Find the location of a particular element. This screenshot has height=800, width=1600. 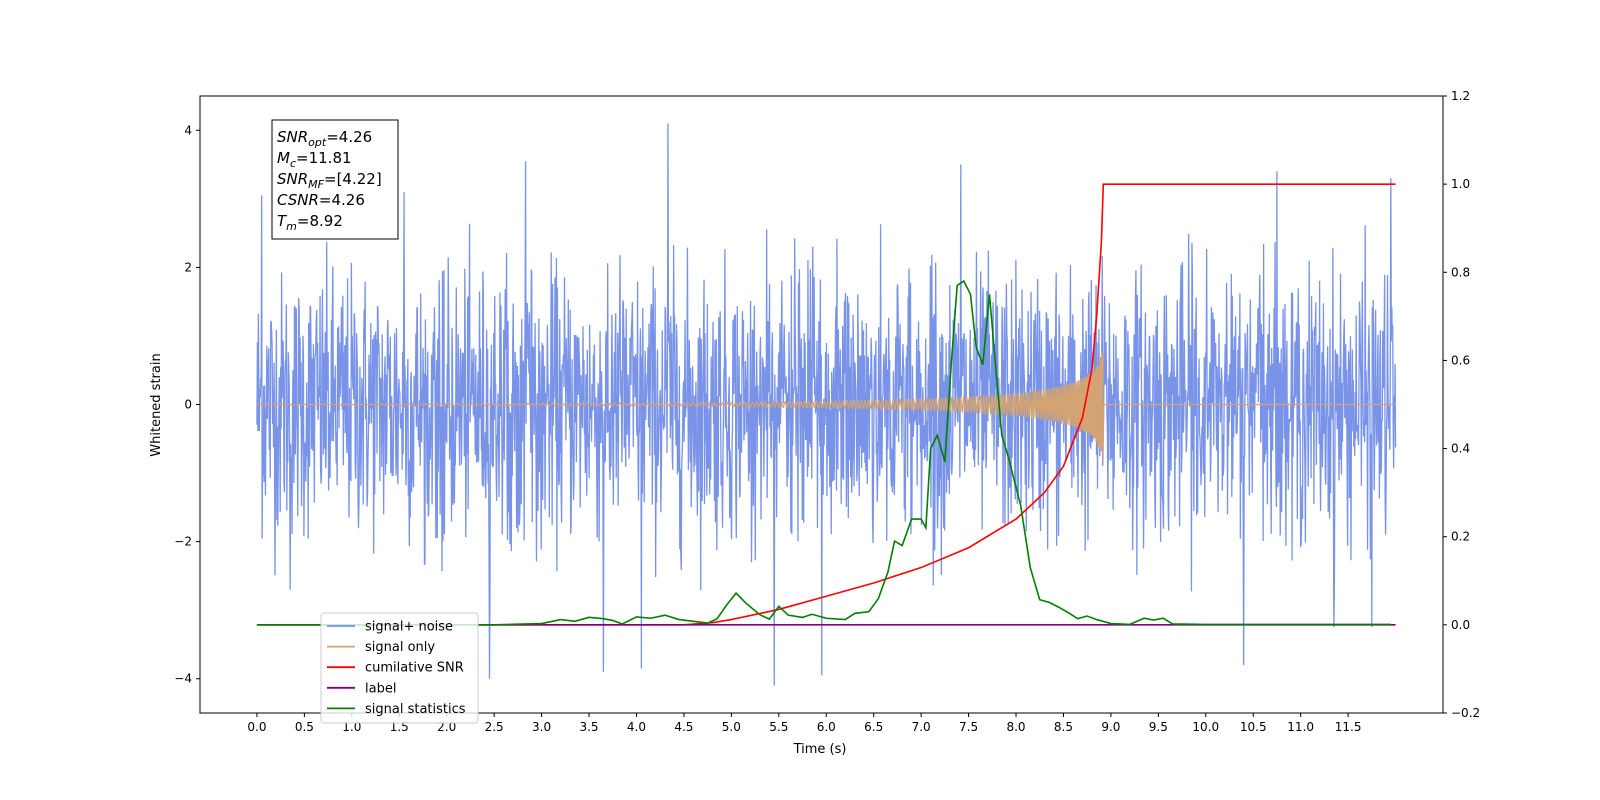

x-tick-label: 10.0 is located at coordinates (1205, 727).